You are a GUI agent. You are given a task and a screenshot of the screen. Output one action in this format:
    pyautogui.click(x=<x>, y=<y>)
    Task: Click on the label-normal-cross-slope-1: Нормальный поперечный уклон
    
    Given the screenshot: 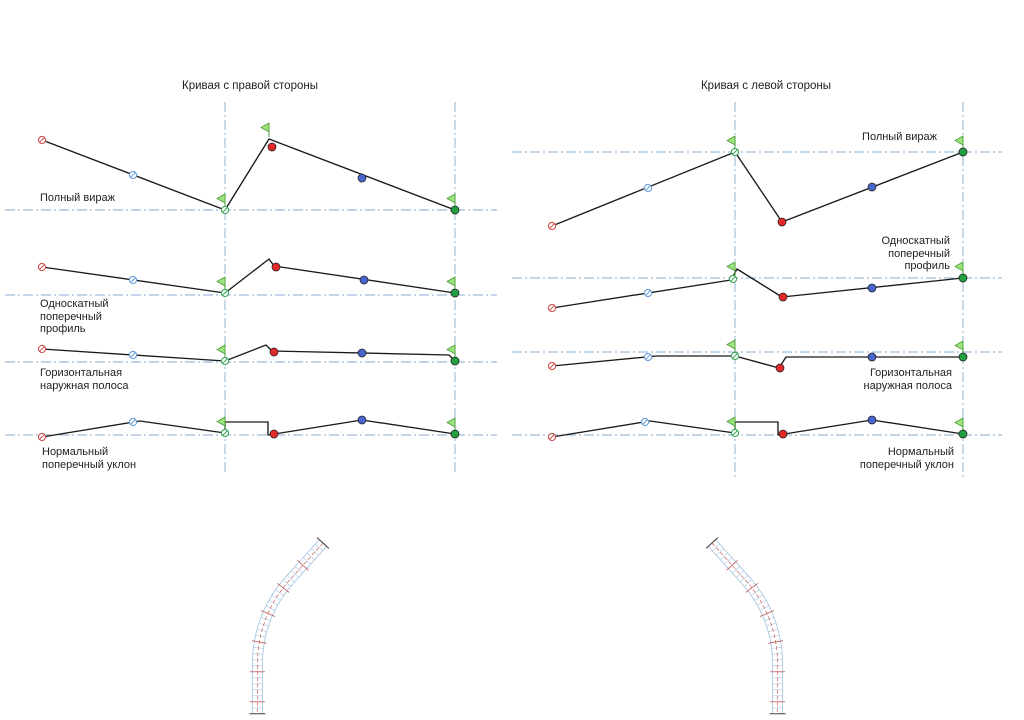 What is the action you would take?
    pyautogui.click(x=89, y=458)
    